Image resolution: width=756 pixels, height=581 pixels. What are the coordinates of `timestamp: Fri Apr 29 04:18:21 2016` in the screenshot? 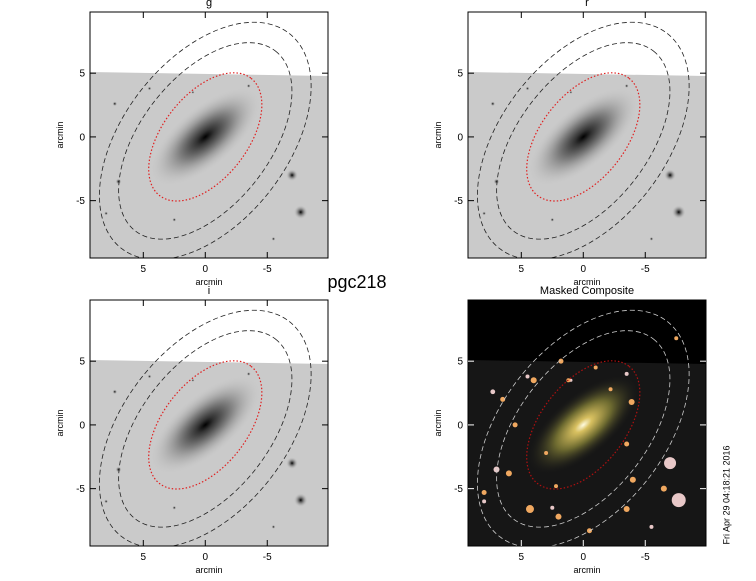 It's located at (726, 494).